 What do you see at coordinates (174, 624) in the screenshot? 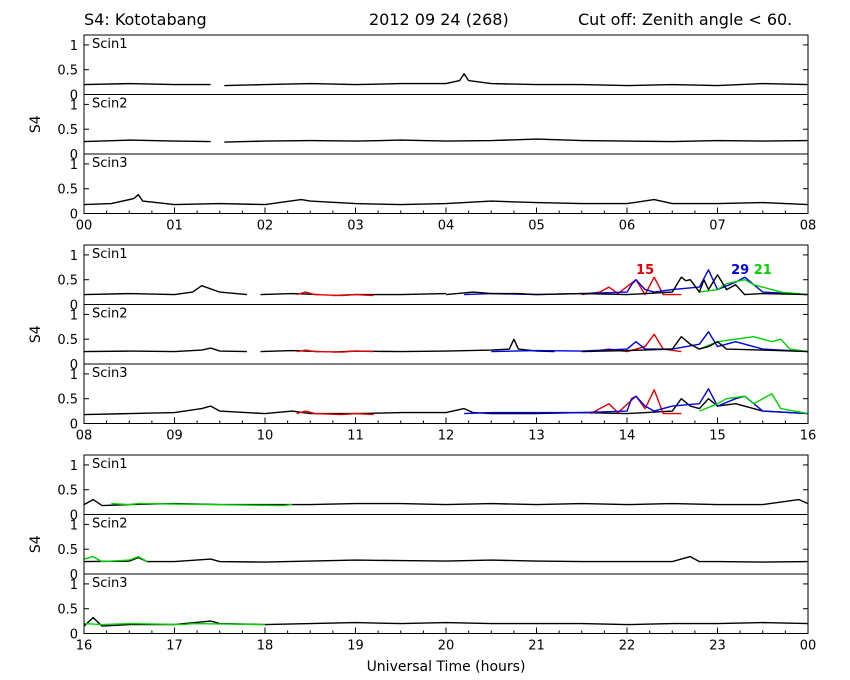
I see `series-line-r2-p2-s1` at bounding box center [174, 624].